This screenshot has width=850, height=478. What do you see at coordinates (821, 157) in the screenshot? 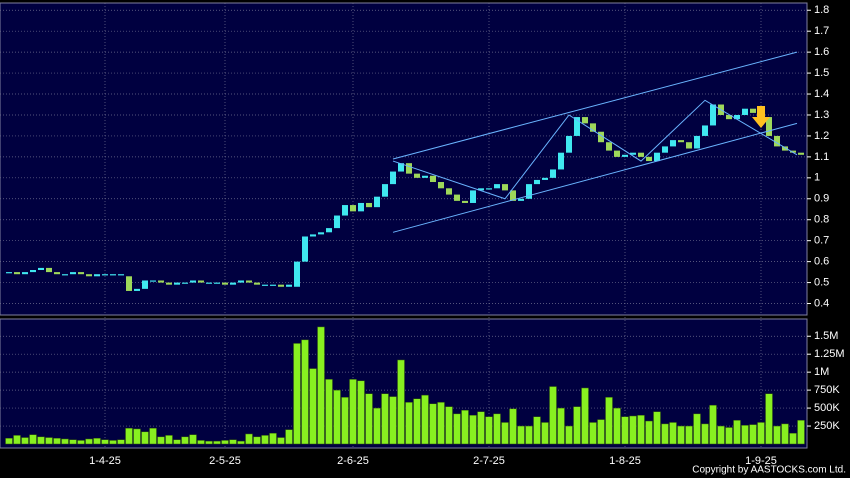
I see `y-tick-label: 1.1` at bounding box center [821, 157].